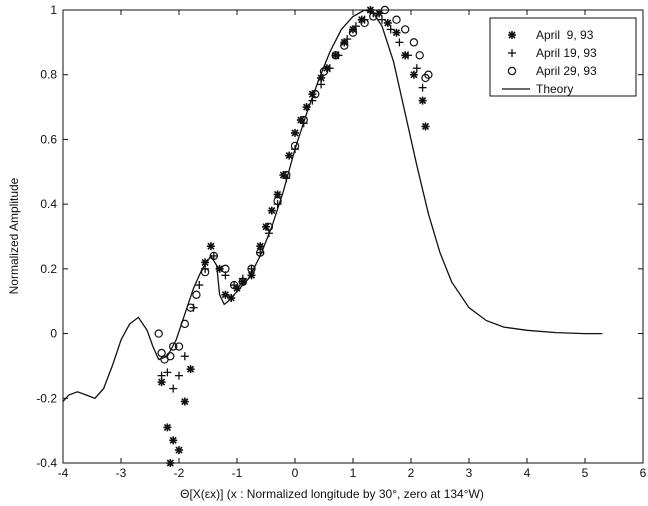  I want to click on x-tick-label: 5, so click(585, 473).